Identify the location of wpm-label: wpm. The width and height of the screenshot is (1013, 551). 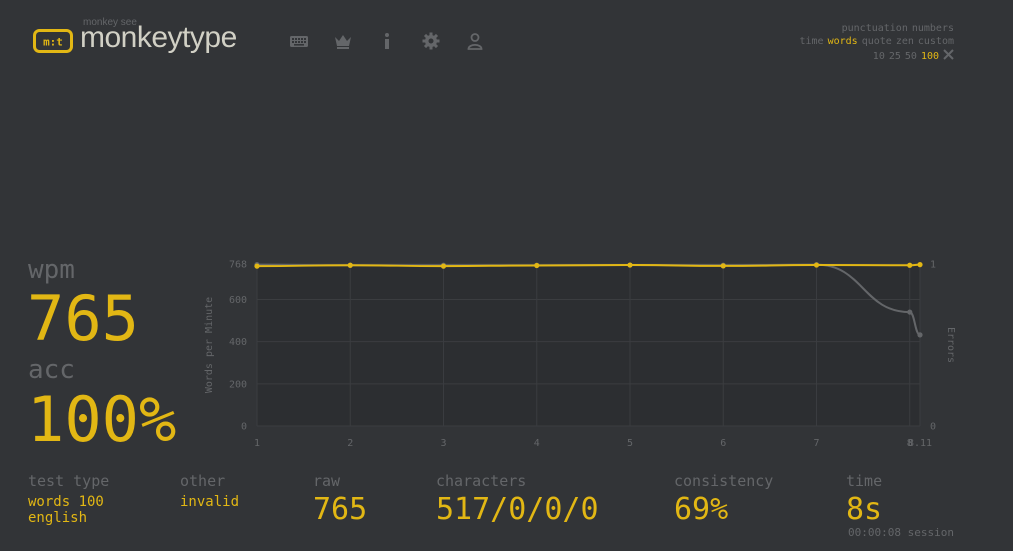
(51, 270).